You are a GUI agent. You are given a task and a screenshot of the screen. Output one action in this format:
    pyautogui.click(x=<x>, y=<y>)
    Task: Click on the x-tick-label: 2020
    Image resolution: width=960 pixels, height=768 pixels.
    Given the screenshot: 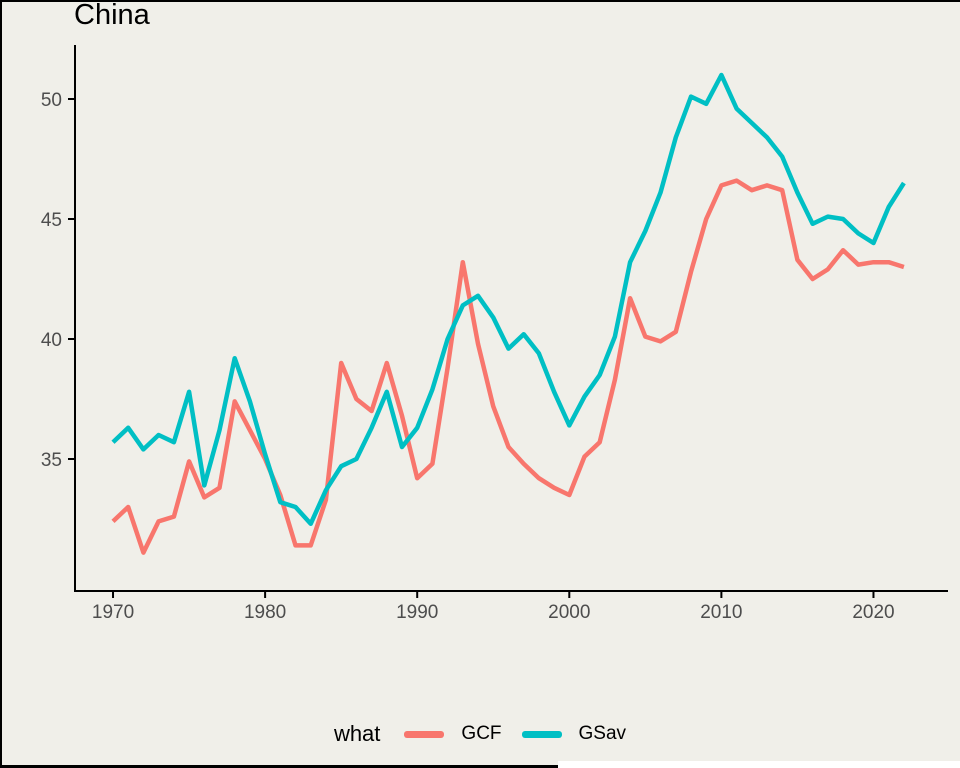 What is the action you would take?
    pyautogui.click(x=873, y=612)
    